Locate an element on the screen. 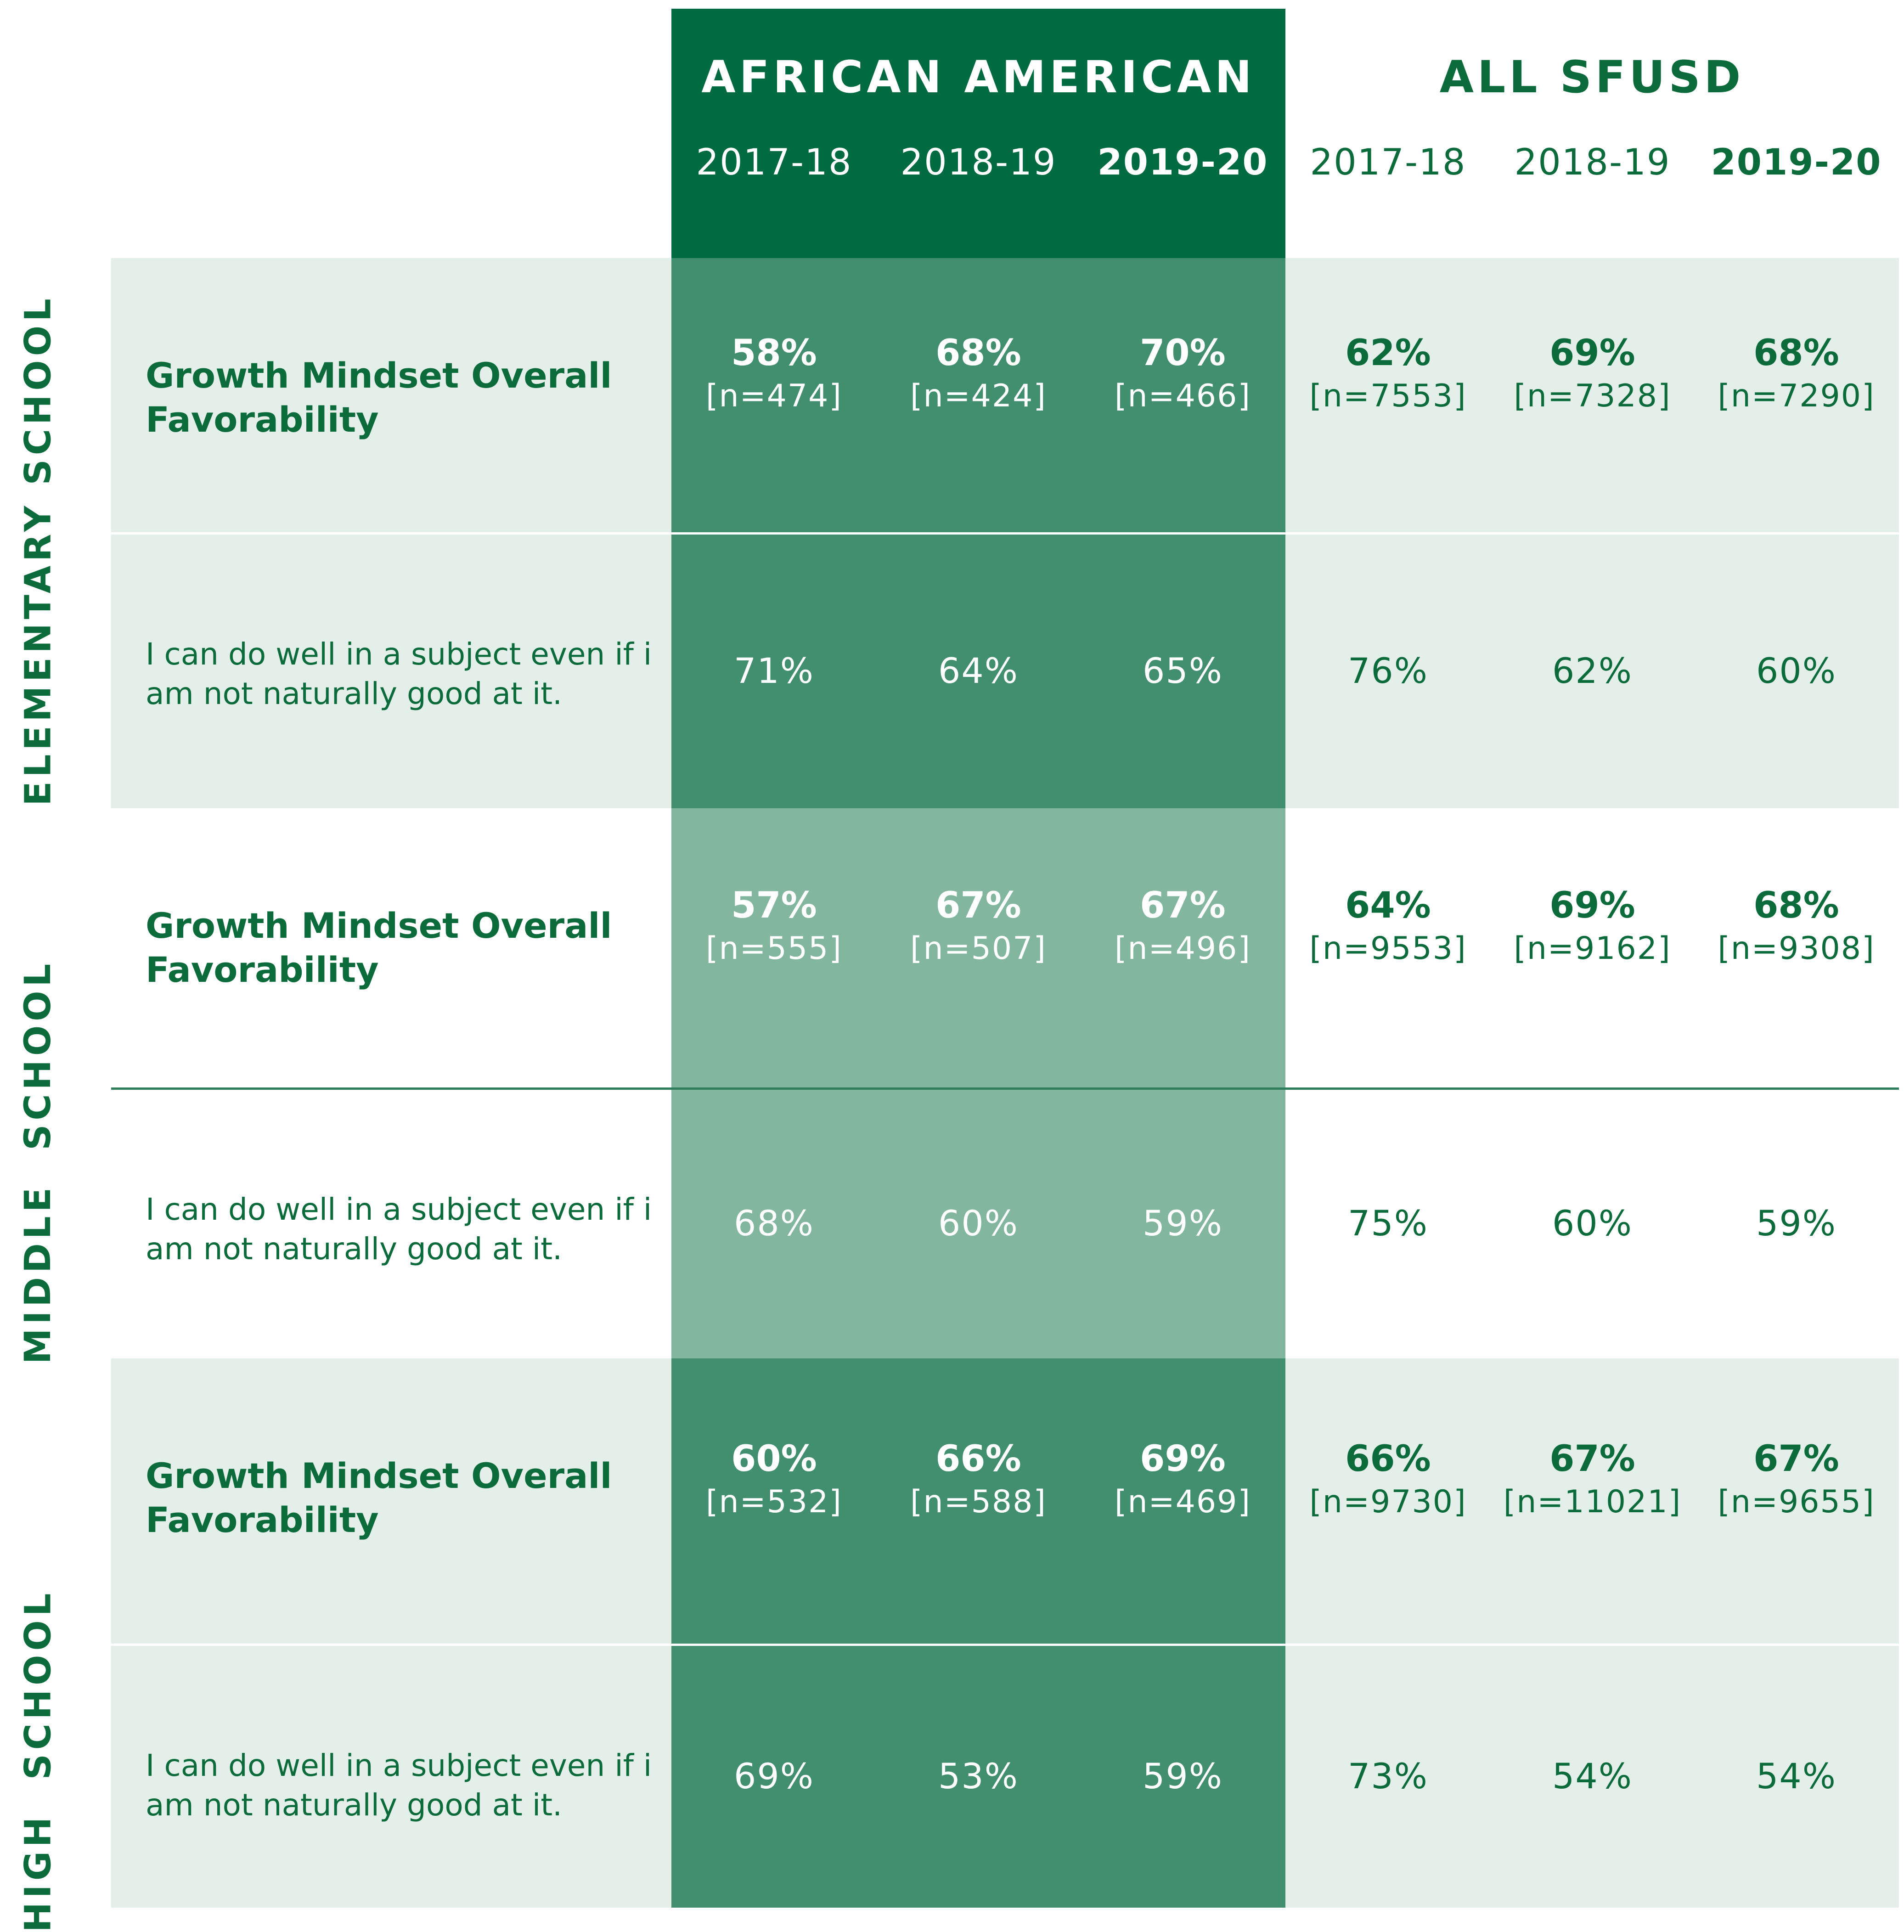 The height and width of the screenshot is (1932, 1904). value-cell: 66% [n=9730] is located at coordinates (1388, 1501).